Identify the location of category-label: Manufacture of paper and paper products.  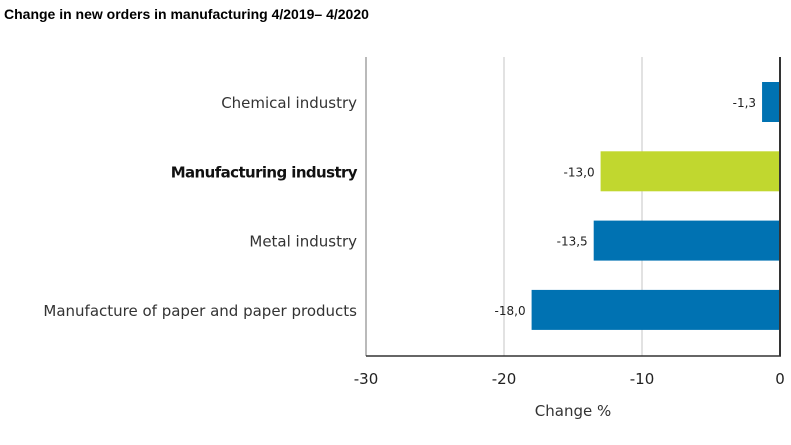
(200, 311).